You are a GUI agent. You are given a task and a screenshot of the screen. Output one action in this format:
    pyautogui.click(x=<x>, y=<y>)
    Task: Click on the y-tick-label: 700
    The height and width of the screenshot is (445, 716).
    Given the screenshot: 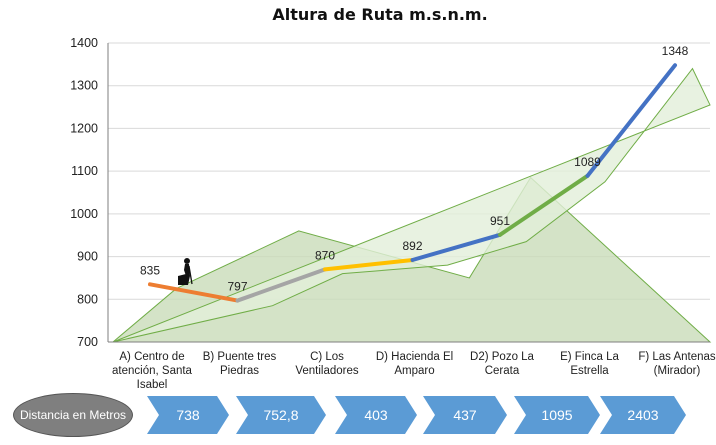 What is the action you would take?
    pyautogui.click(x=87, y=342)
    